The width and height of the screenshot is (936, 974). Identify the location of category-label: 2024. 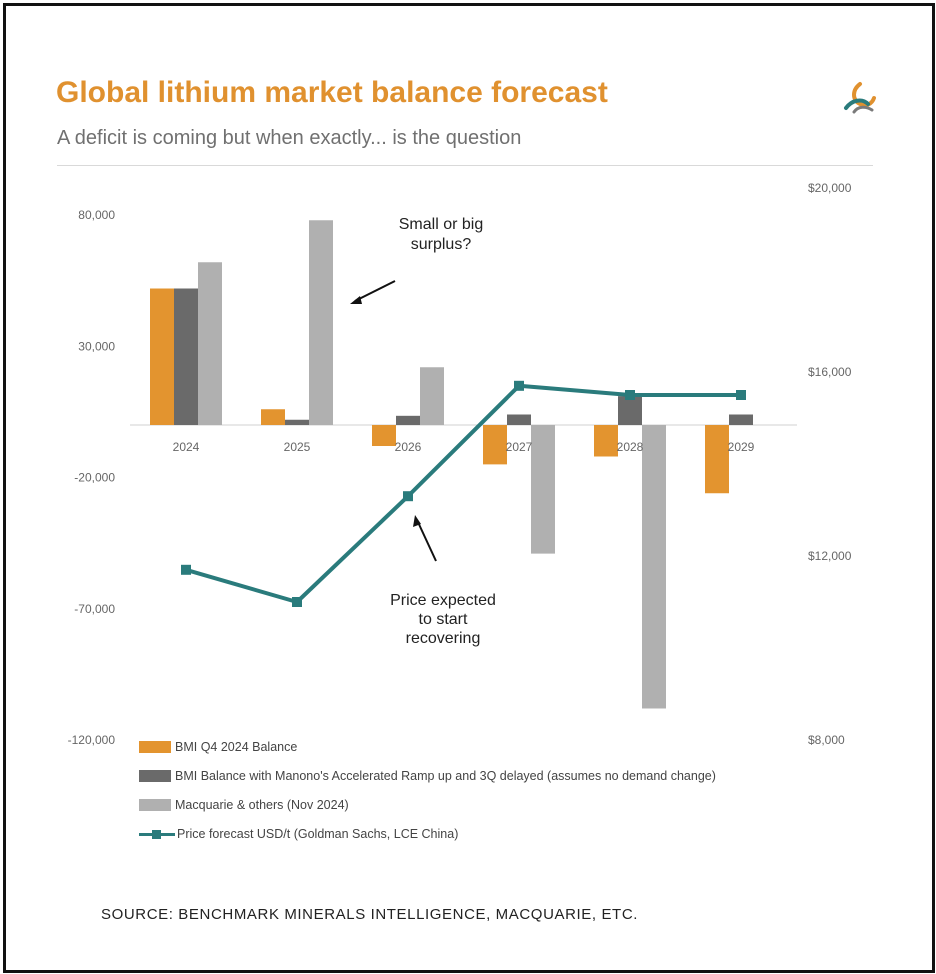
(186, 447).